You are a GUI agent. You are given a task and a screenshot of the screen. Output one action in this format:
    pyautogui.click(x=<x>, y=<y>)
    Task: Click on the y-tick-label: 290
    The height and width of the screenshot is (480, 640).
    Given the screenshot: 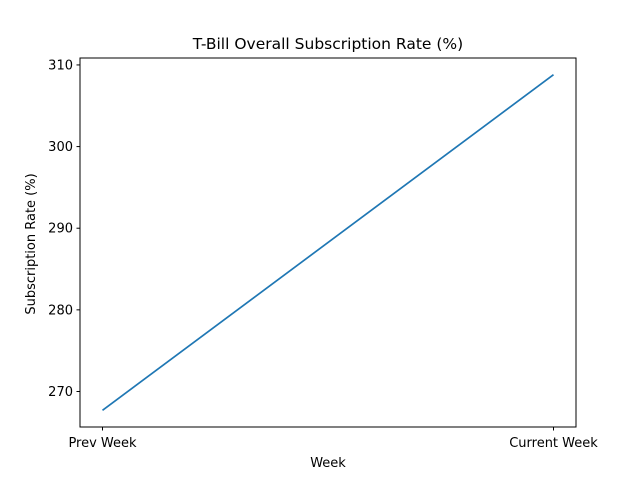 What is the action you would take?
    pyautogui.click(x=60, y=229)
    